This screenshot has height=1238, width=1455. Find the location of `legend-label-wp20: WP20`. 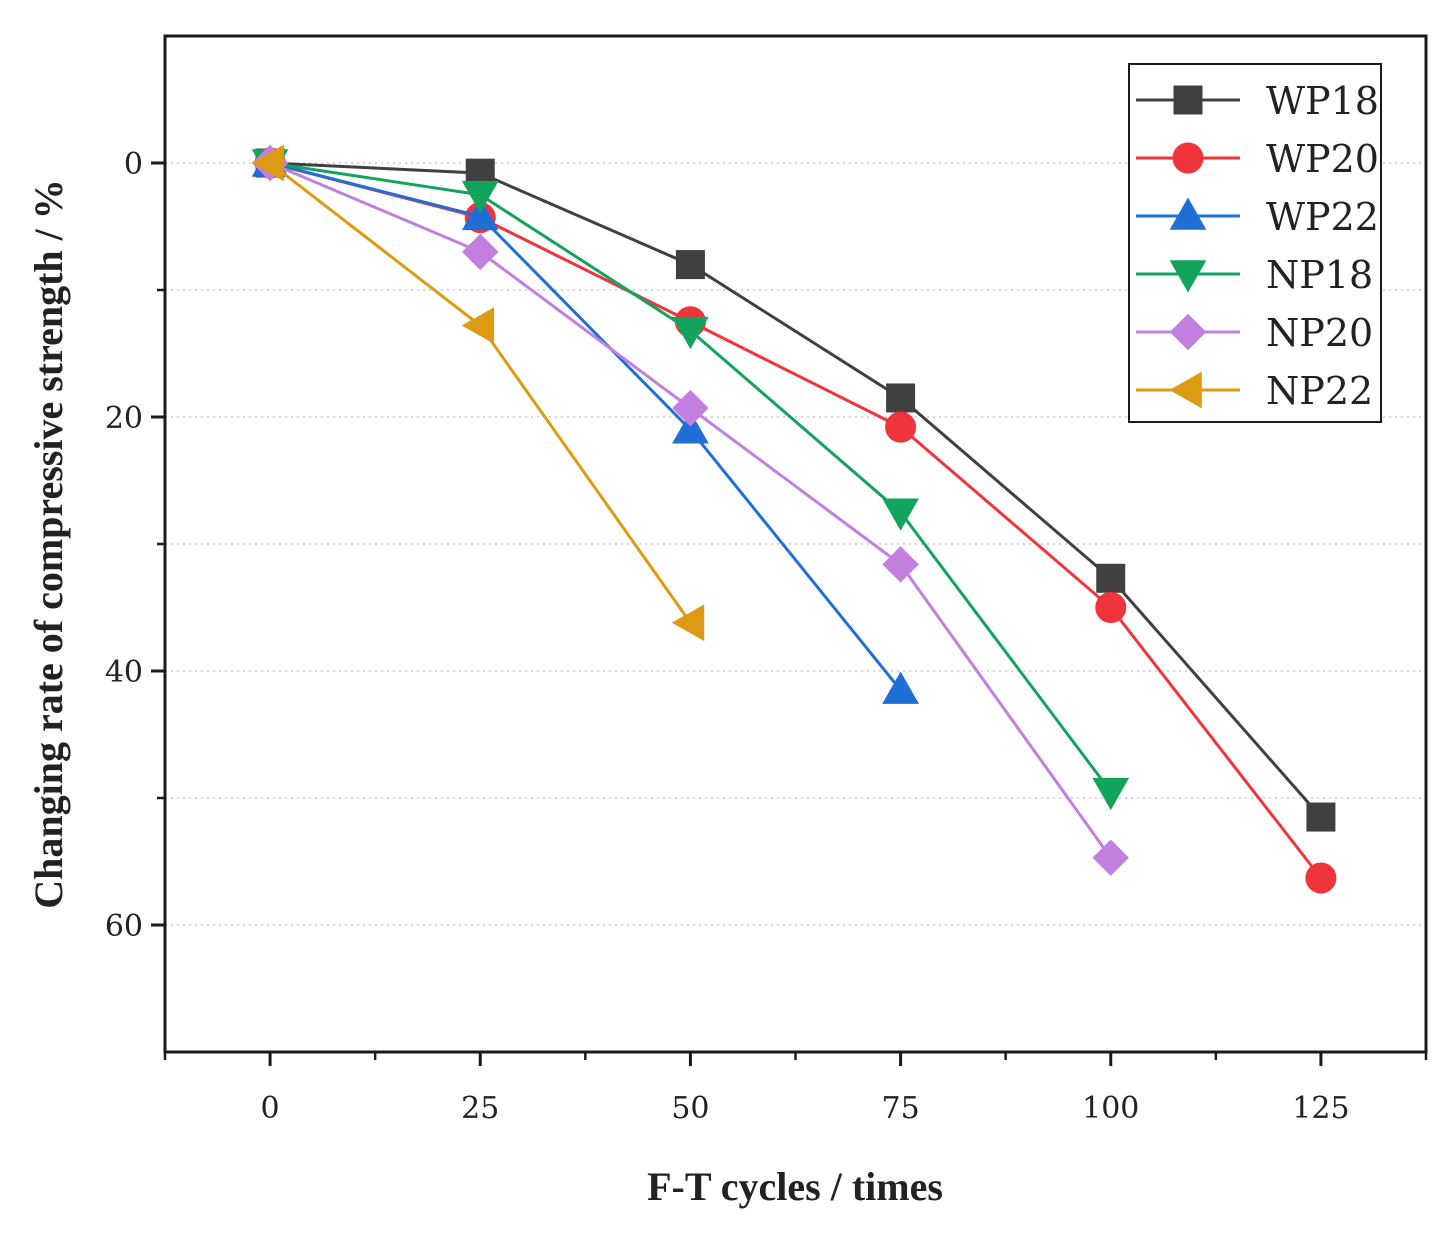

legend-label-wp20: WP20 is located at coordinates (1322, 159).